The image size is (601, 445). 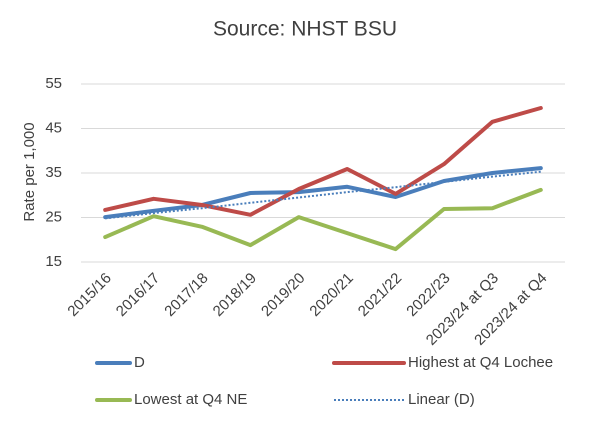 What do you see at coordinates (380, 295) in the screenshot?
I see `x-tick-label: 2021/22` at bounding box center [380, 295].